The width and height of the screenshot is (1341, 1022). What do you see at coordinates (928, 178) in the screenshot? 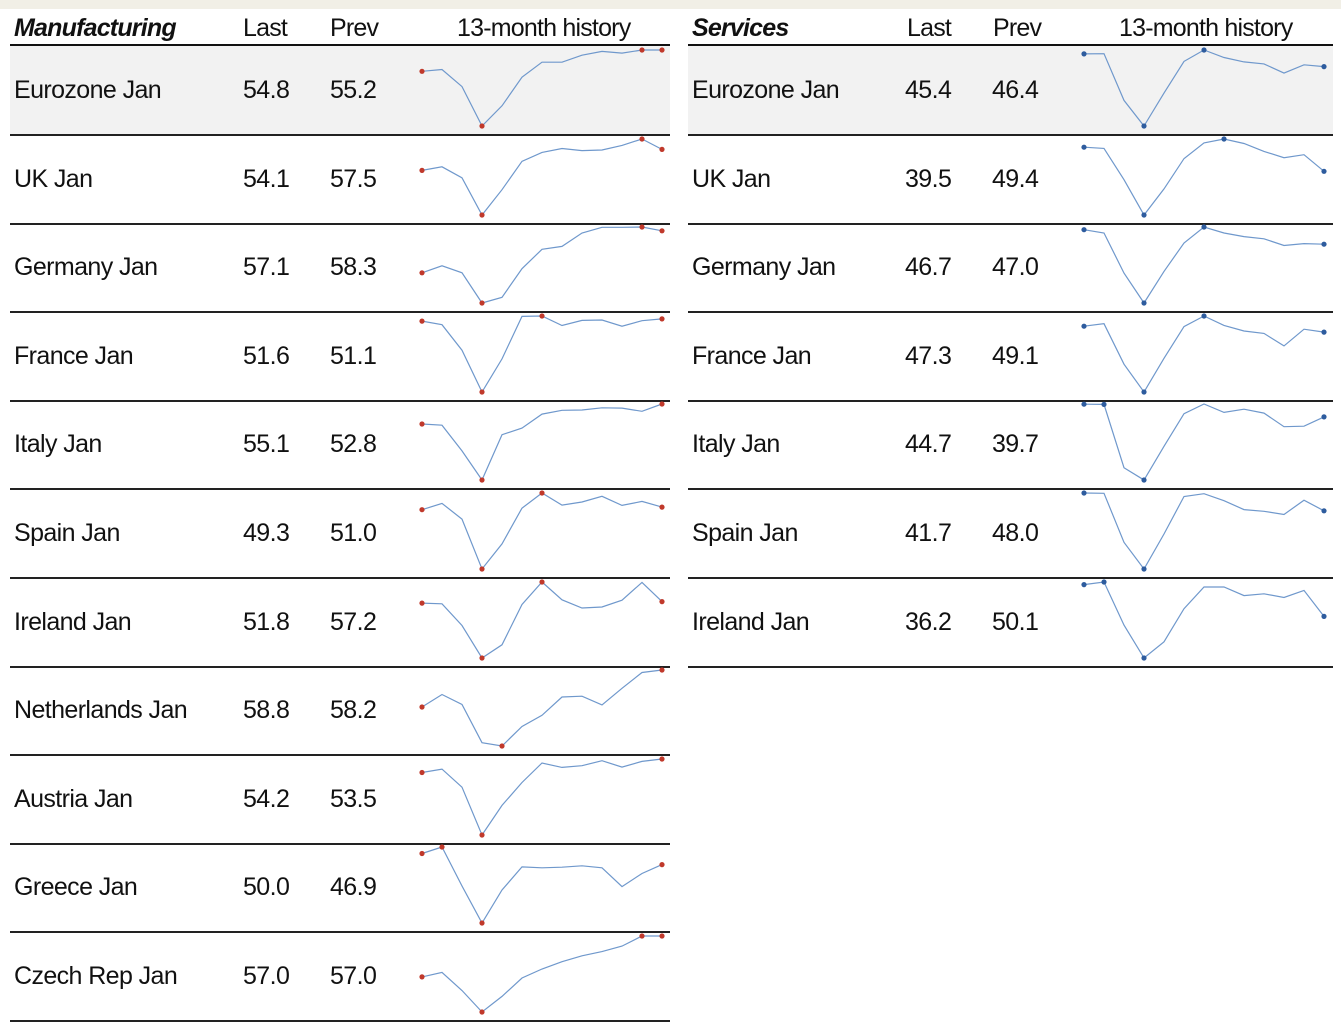
I see `last-value: 39.5` at bounding box center [928, 178].